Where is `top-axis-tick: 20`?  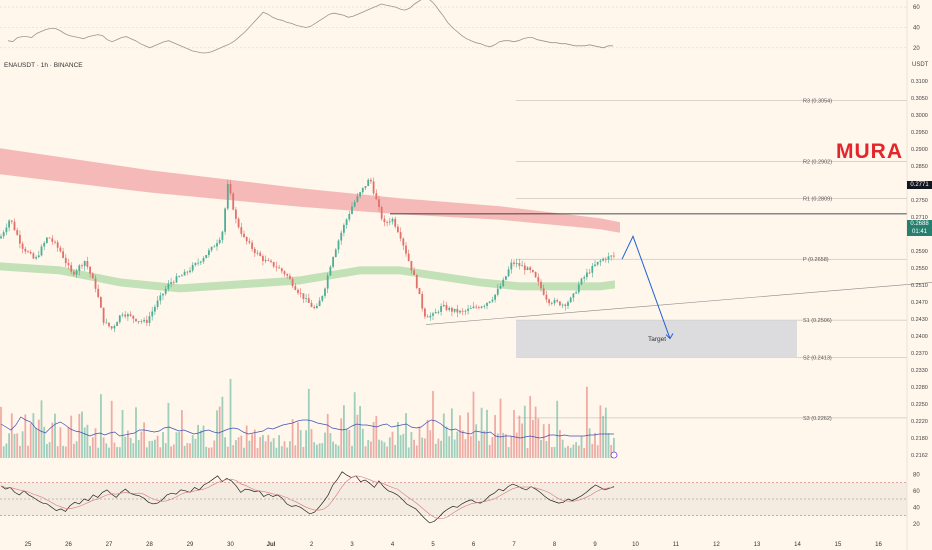 top-axis-tick: 20 is located at coordinates (916, 49).